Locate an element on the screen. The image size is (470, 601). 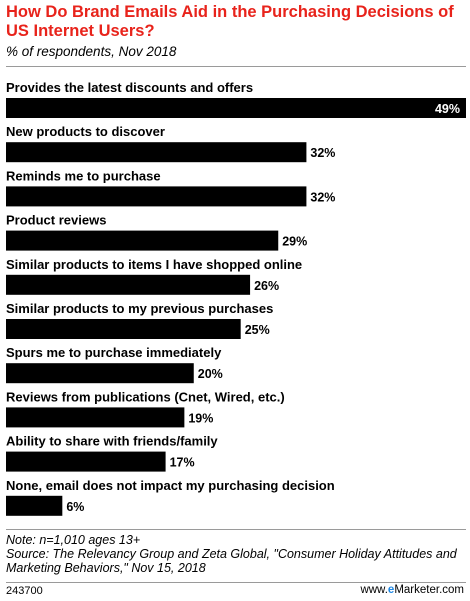
brand-prefix: www. is located at coordinates (374, 590).